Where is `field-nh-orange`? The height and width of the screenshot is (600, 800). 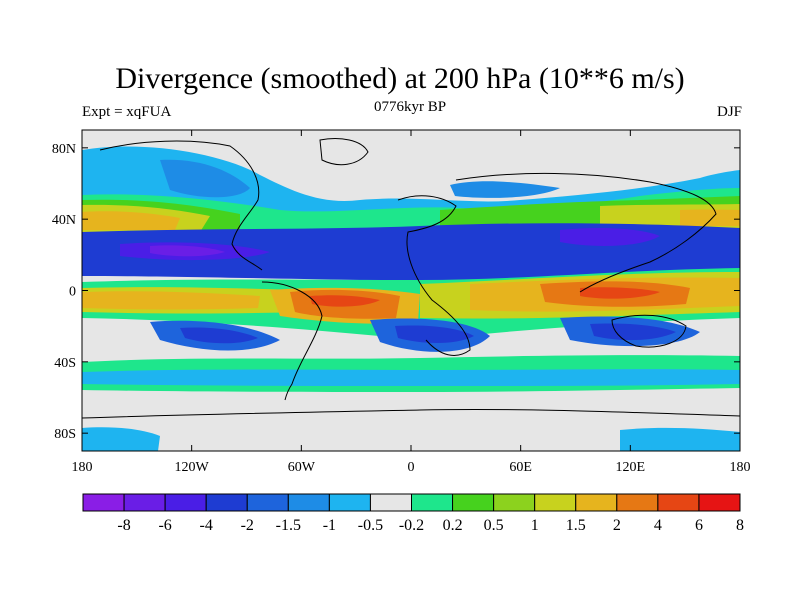 field-nh-orange is located at coordinates (411, 219).